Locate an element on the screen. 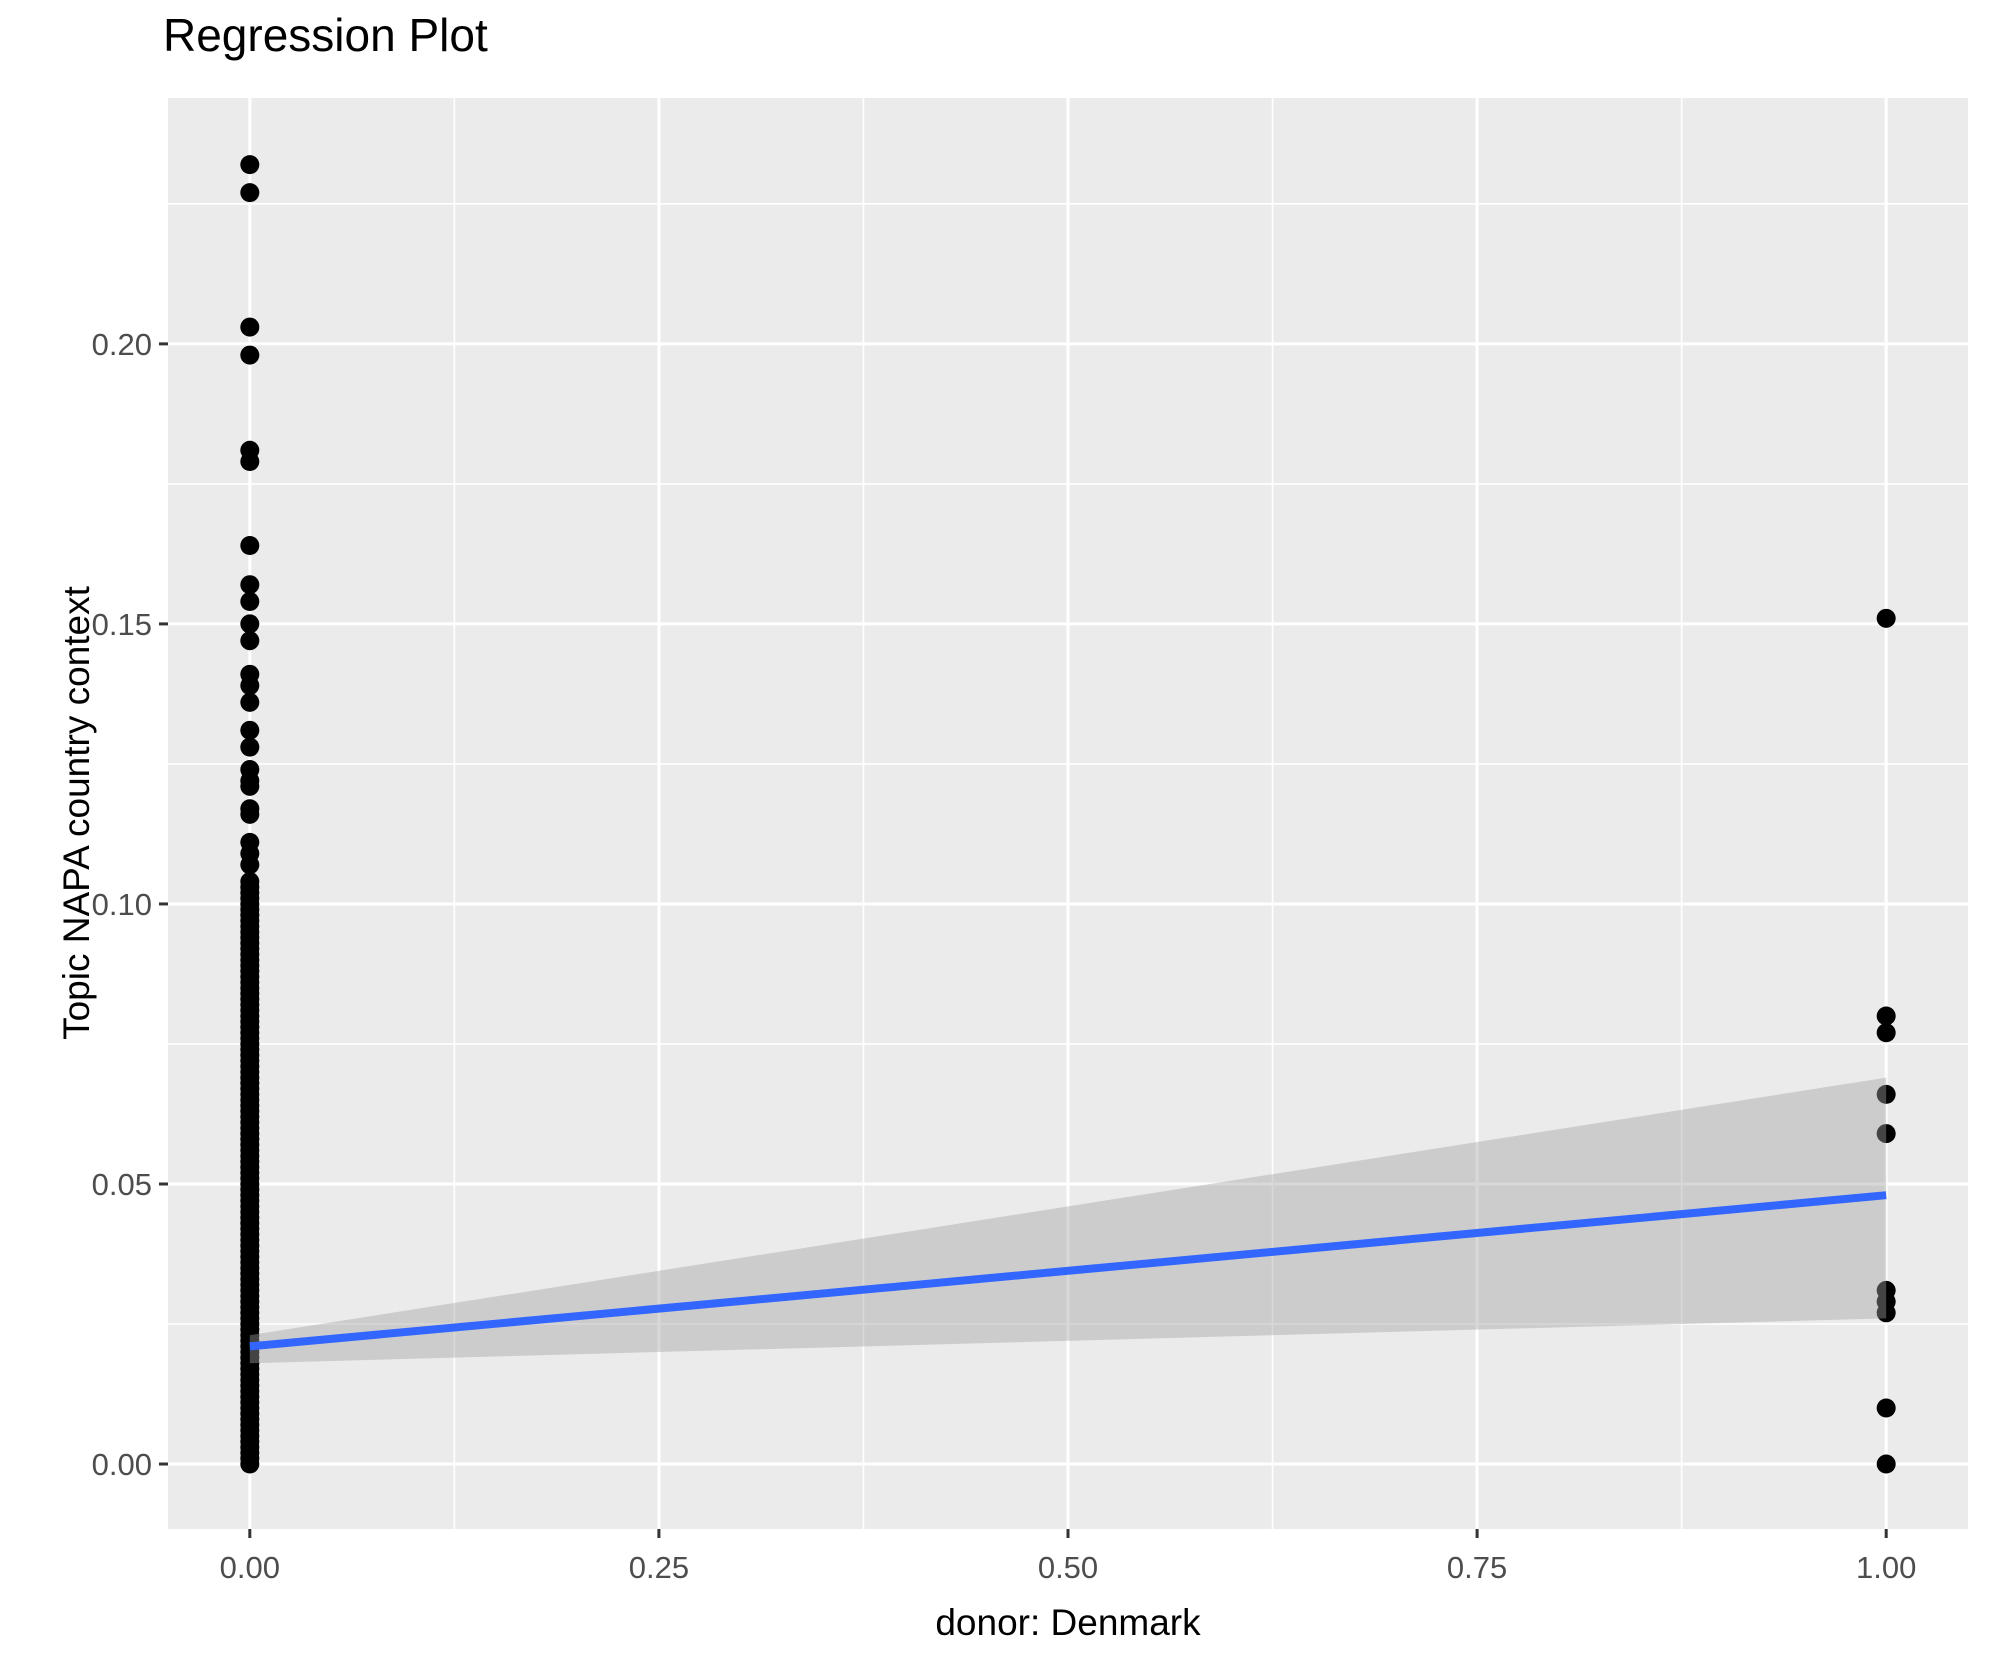 This screenshot has height=1665, width=1990. y-tick-label: 0.00 is located at coordinates (122, 1464).